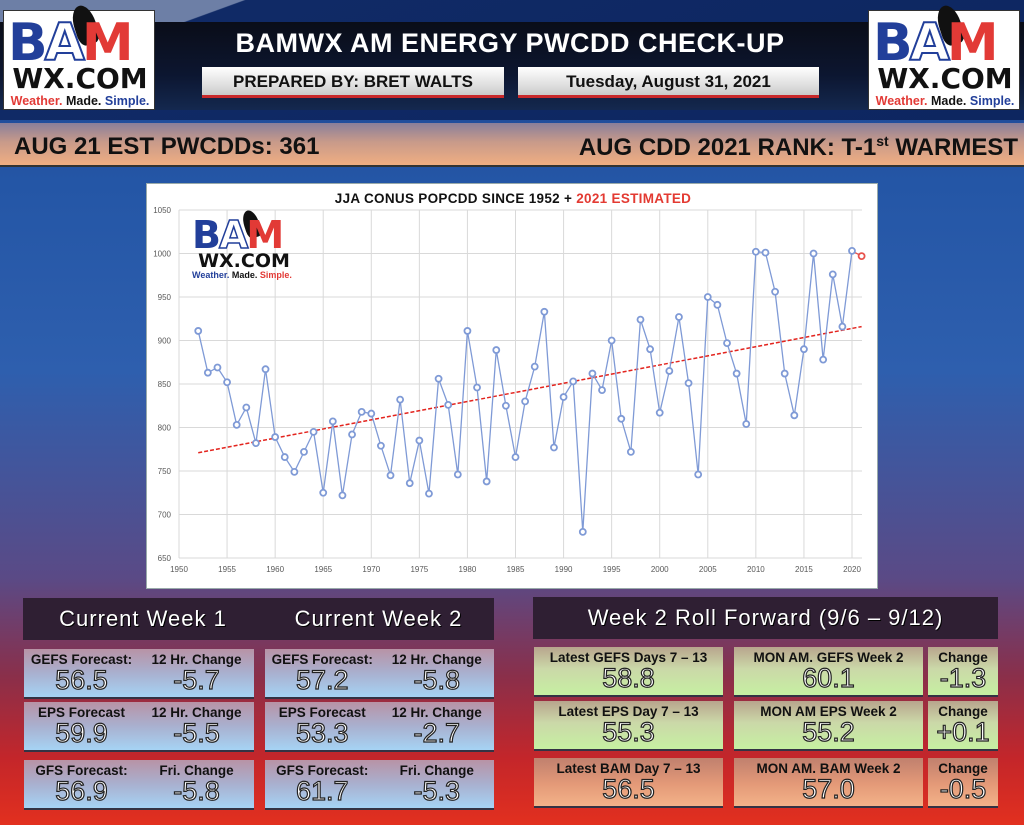 The height and width of the screenshot is (825, 1024). What do you see at coordinates (829, 731) in the screenshot?
I see `mon-value: 55.2` at bounding box center [829, 731].